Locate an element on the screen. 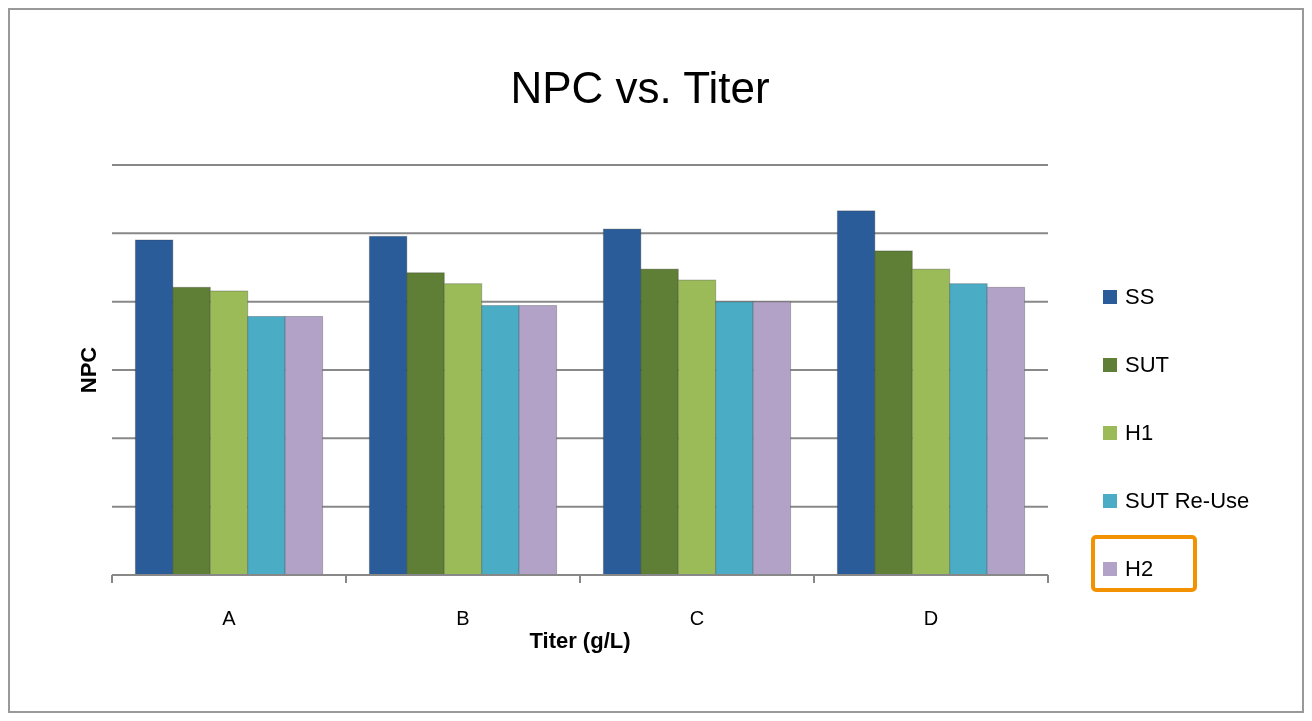 The height and width of the screenshot is (721, 1312). legend-label: H1 is located at coordinates (1139, 432).